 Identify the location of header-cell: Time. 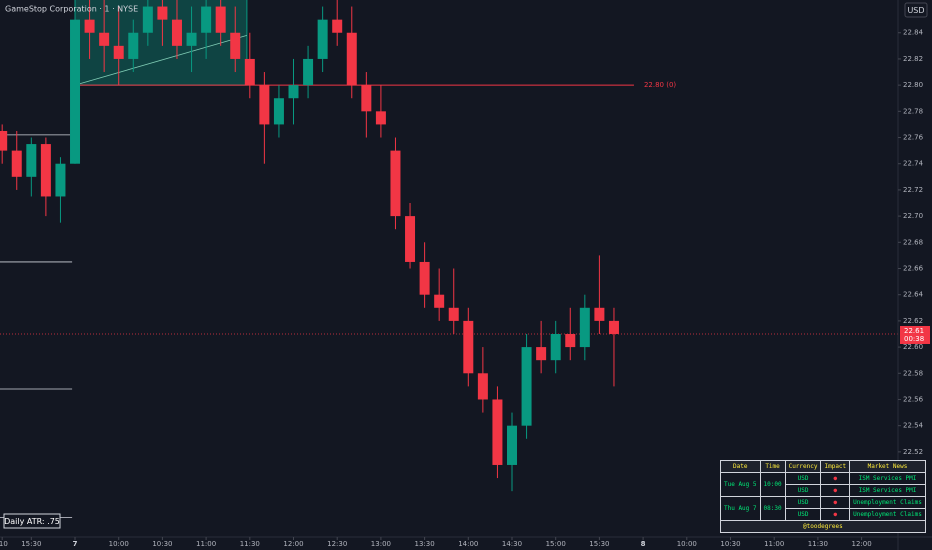
(772, 466).